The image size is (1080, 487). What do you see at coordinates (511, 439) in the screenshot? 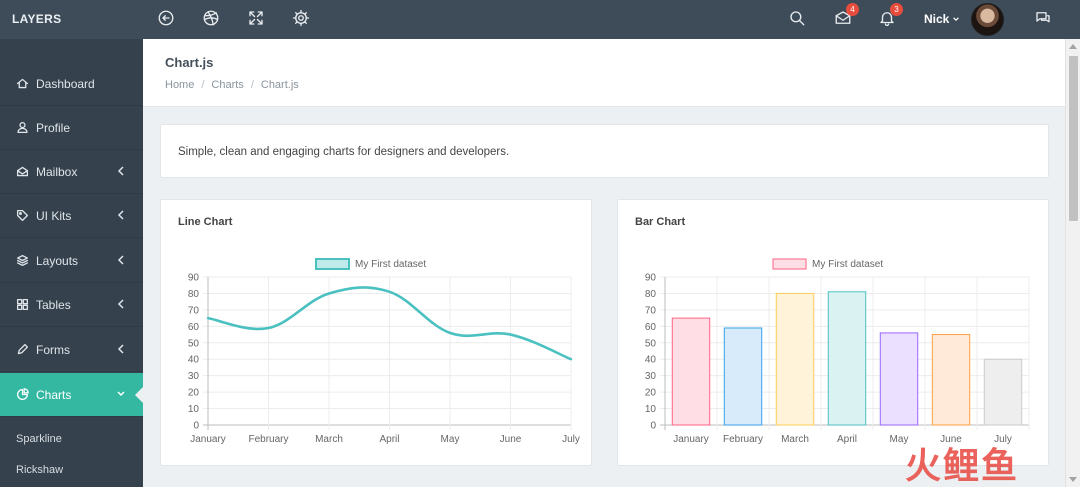
I see `x-tick-label: June` at bounding box center [511, 439].